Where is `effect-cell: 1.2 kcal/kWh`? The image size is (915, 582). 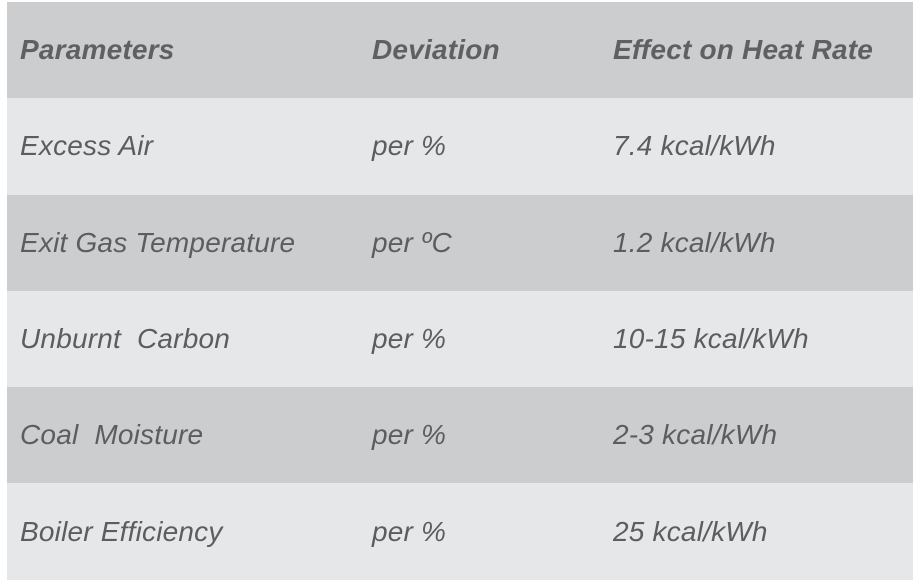
effect-cell: 1.2 kcal/kWh is located at coordinates (694, 242).